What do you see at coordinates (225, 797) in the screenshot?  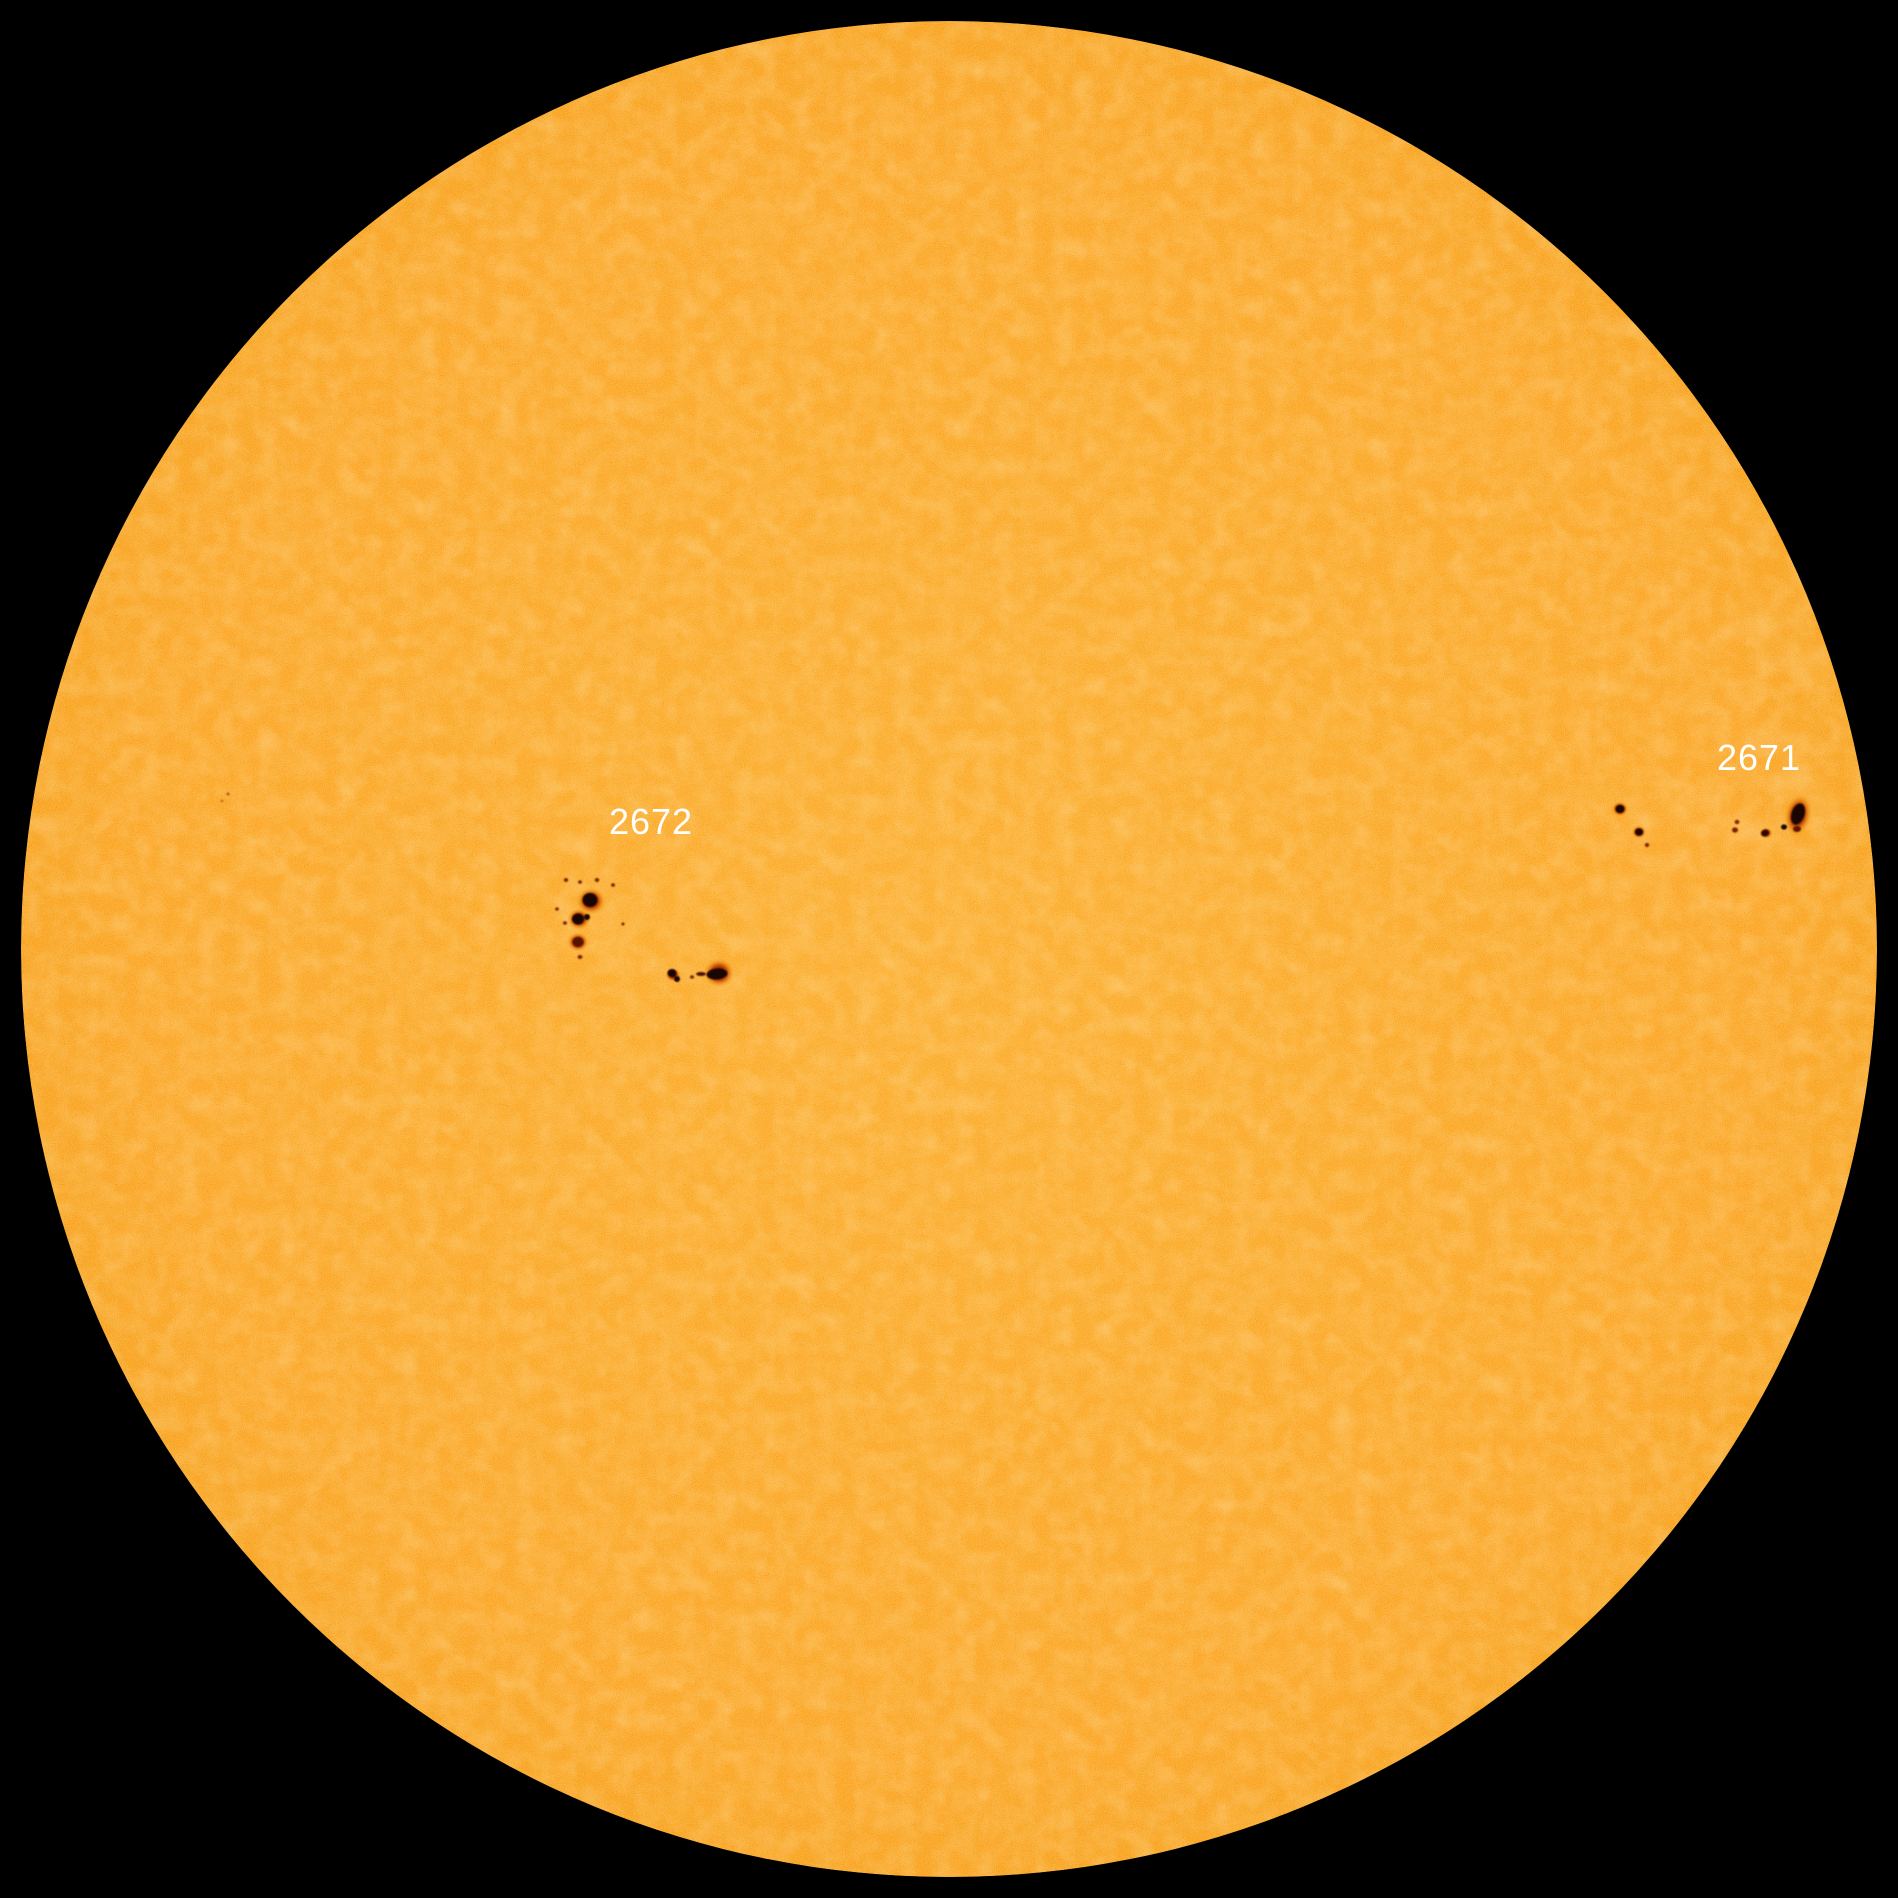 I see `faint-pore-pair` at bounding box center [225, 797].